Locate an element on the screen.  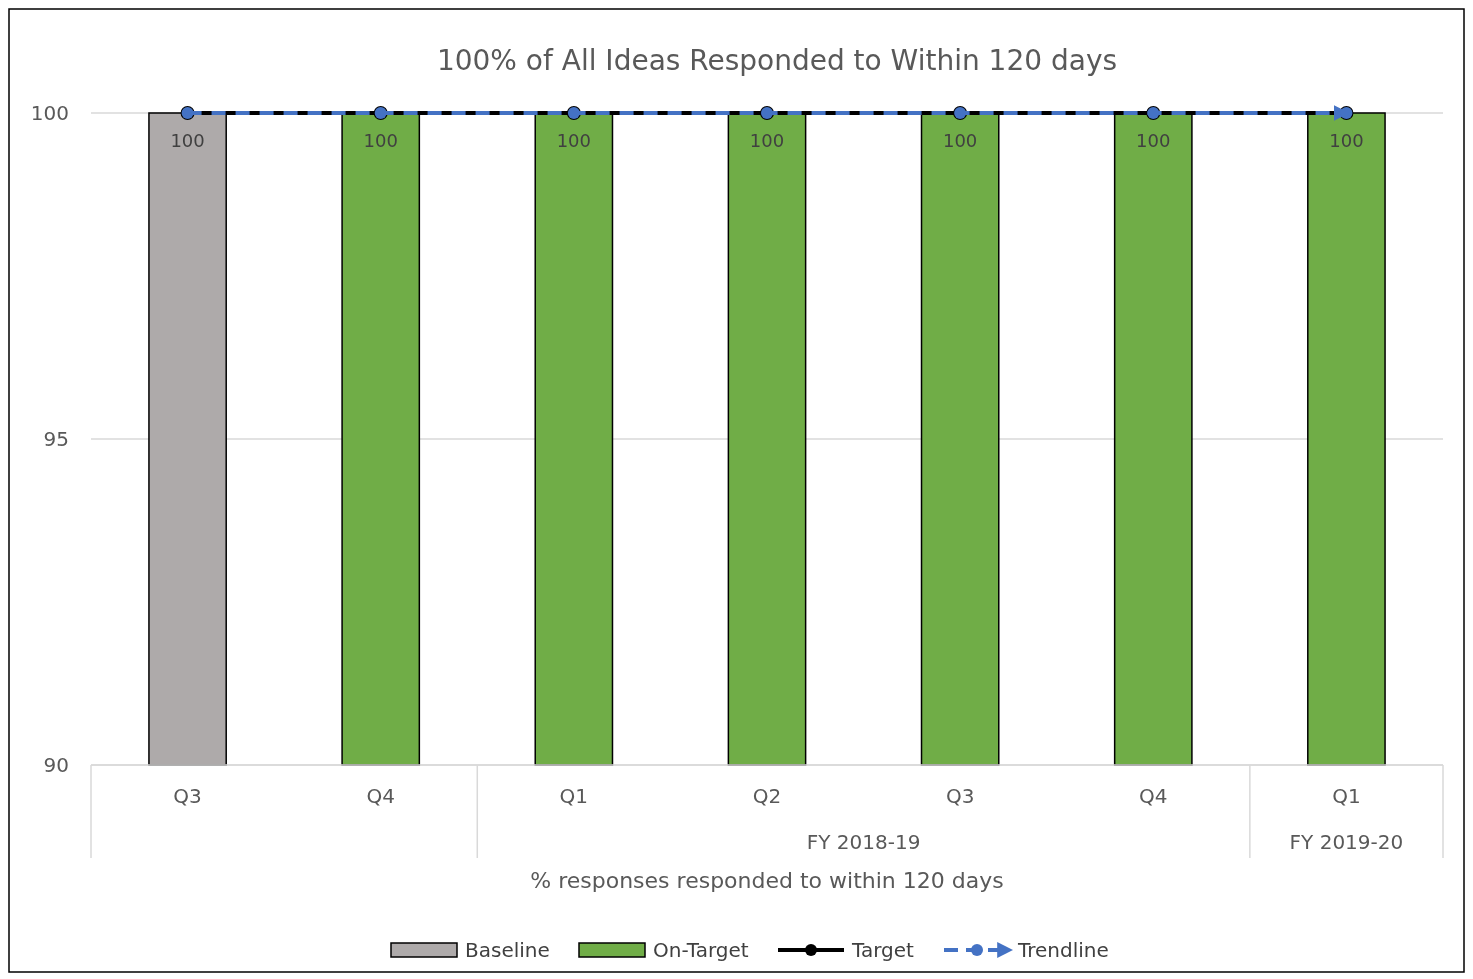
legend-label: Baseline is located at coordinates (507, 950).